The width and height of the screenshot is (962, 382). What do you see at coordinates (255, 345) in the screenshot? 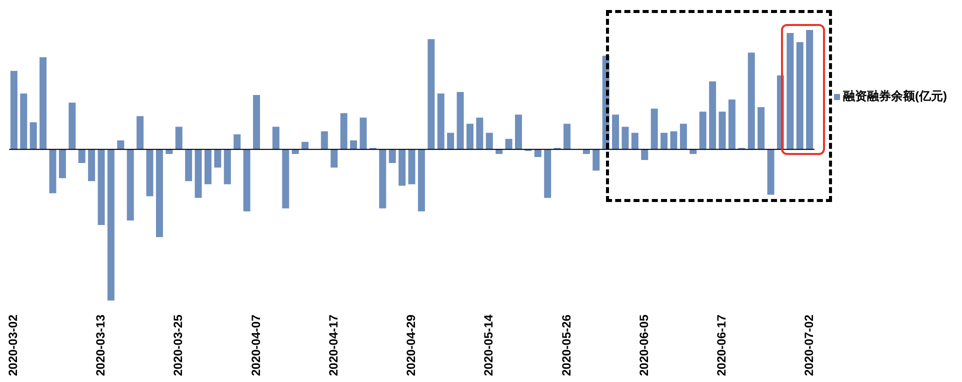
I see `x-tick-label: 2020-04-07` at bounding box center [255, 345].